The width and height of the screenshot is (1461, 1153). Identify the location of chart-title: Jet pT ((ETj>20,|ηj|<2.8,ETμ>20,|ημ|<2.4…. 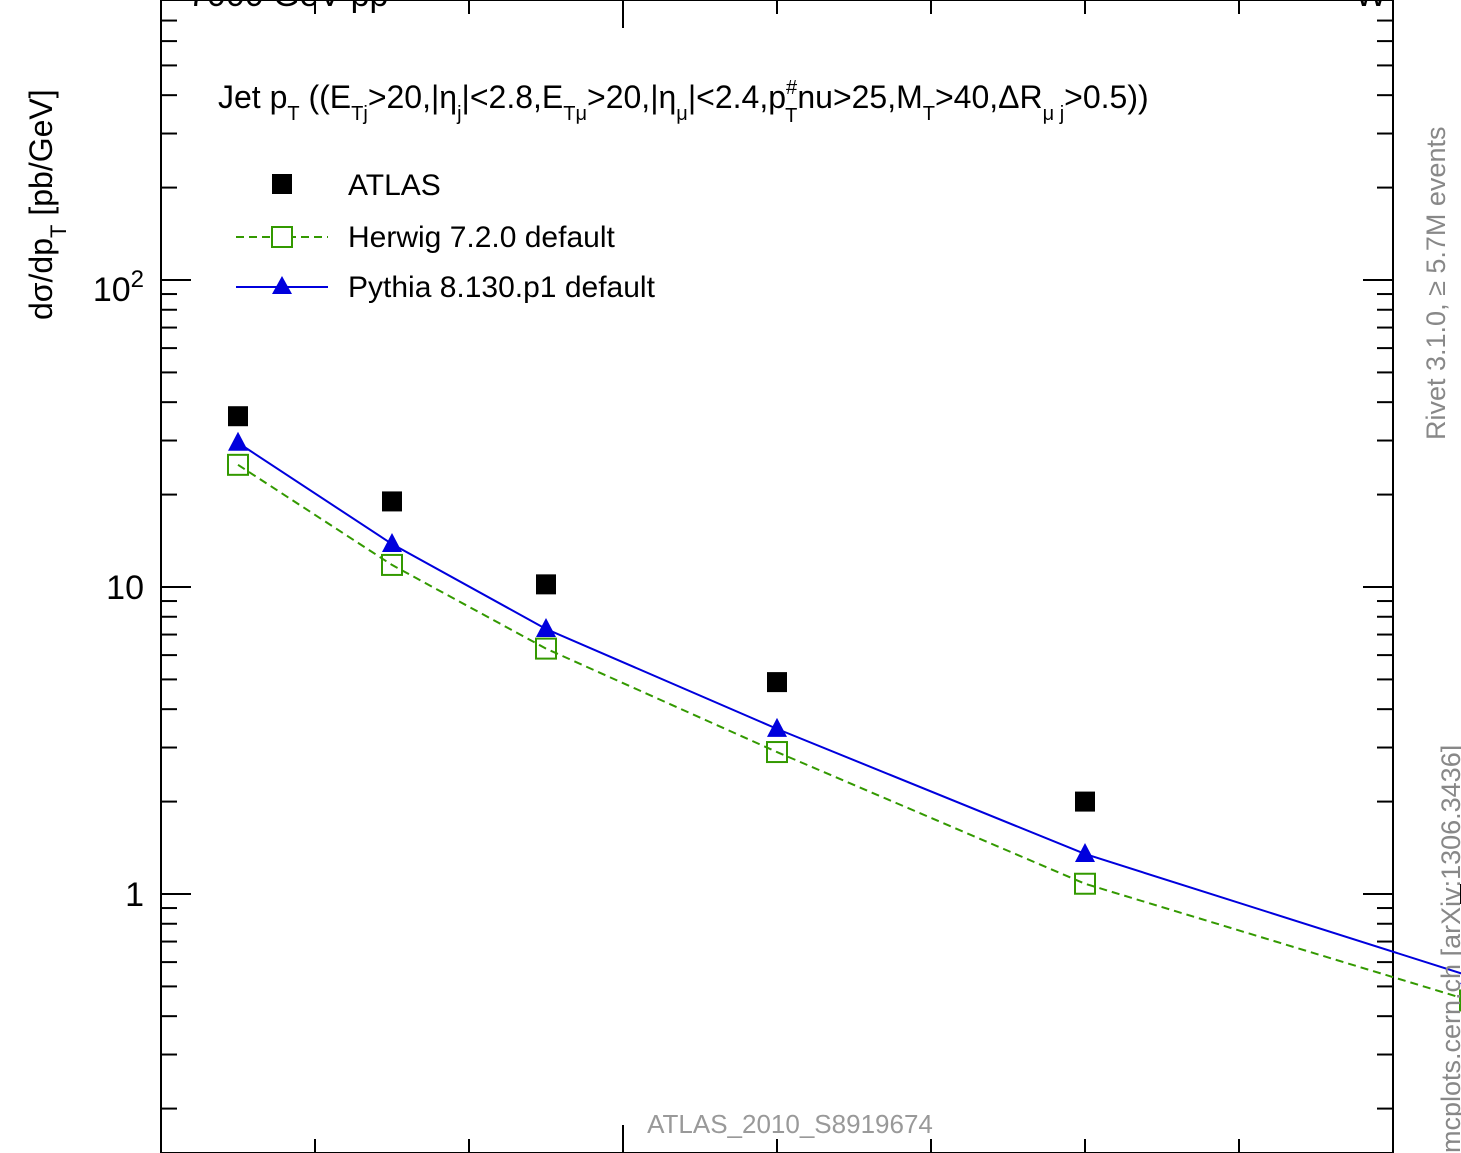
(683, 102).